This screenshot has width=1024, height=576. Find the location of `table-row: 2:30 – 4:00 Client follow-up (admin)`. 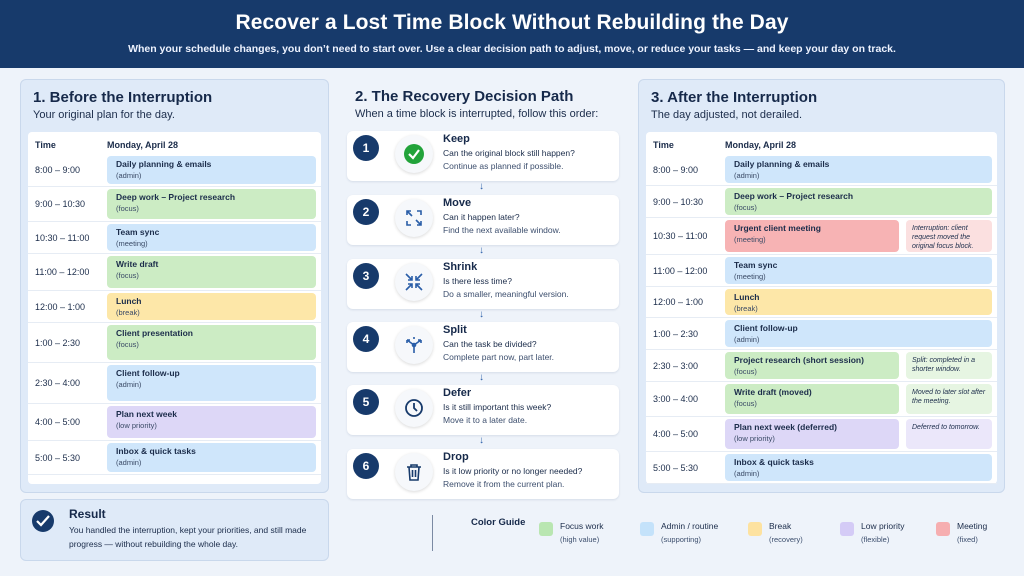

table-row: 2:30 – 4:00 Client follow-up (admin) is located at coordinates (174, 383).